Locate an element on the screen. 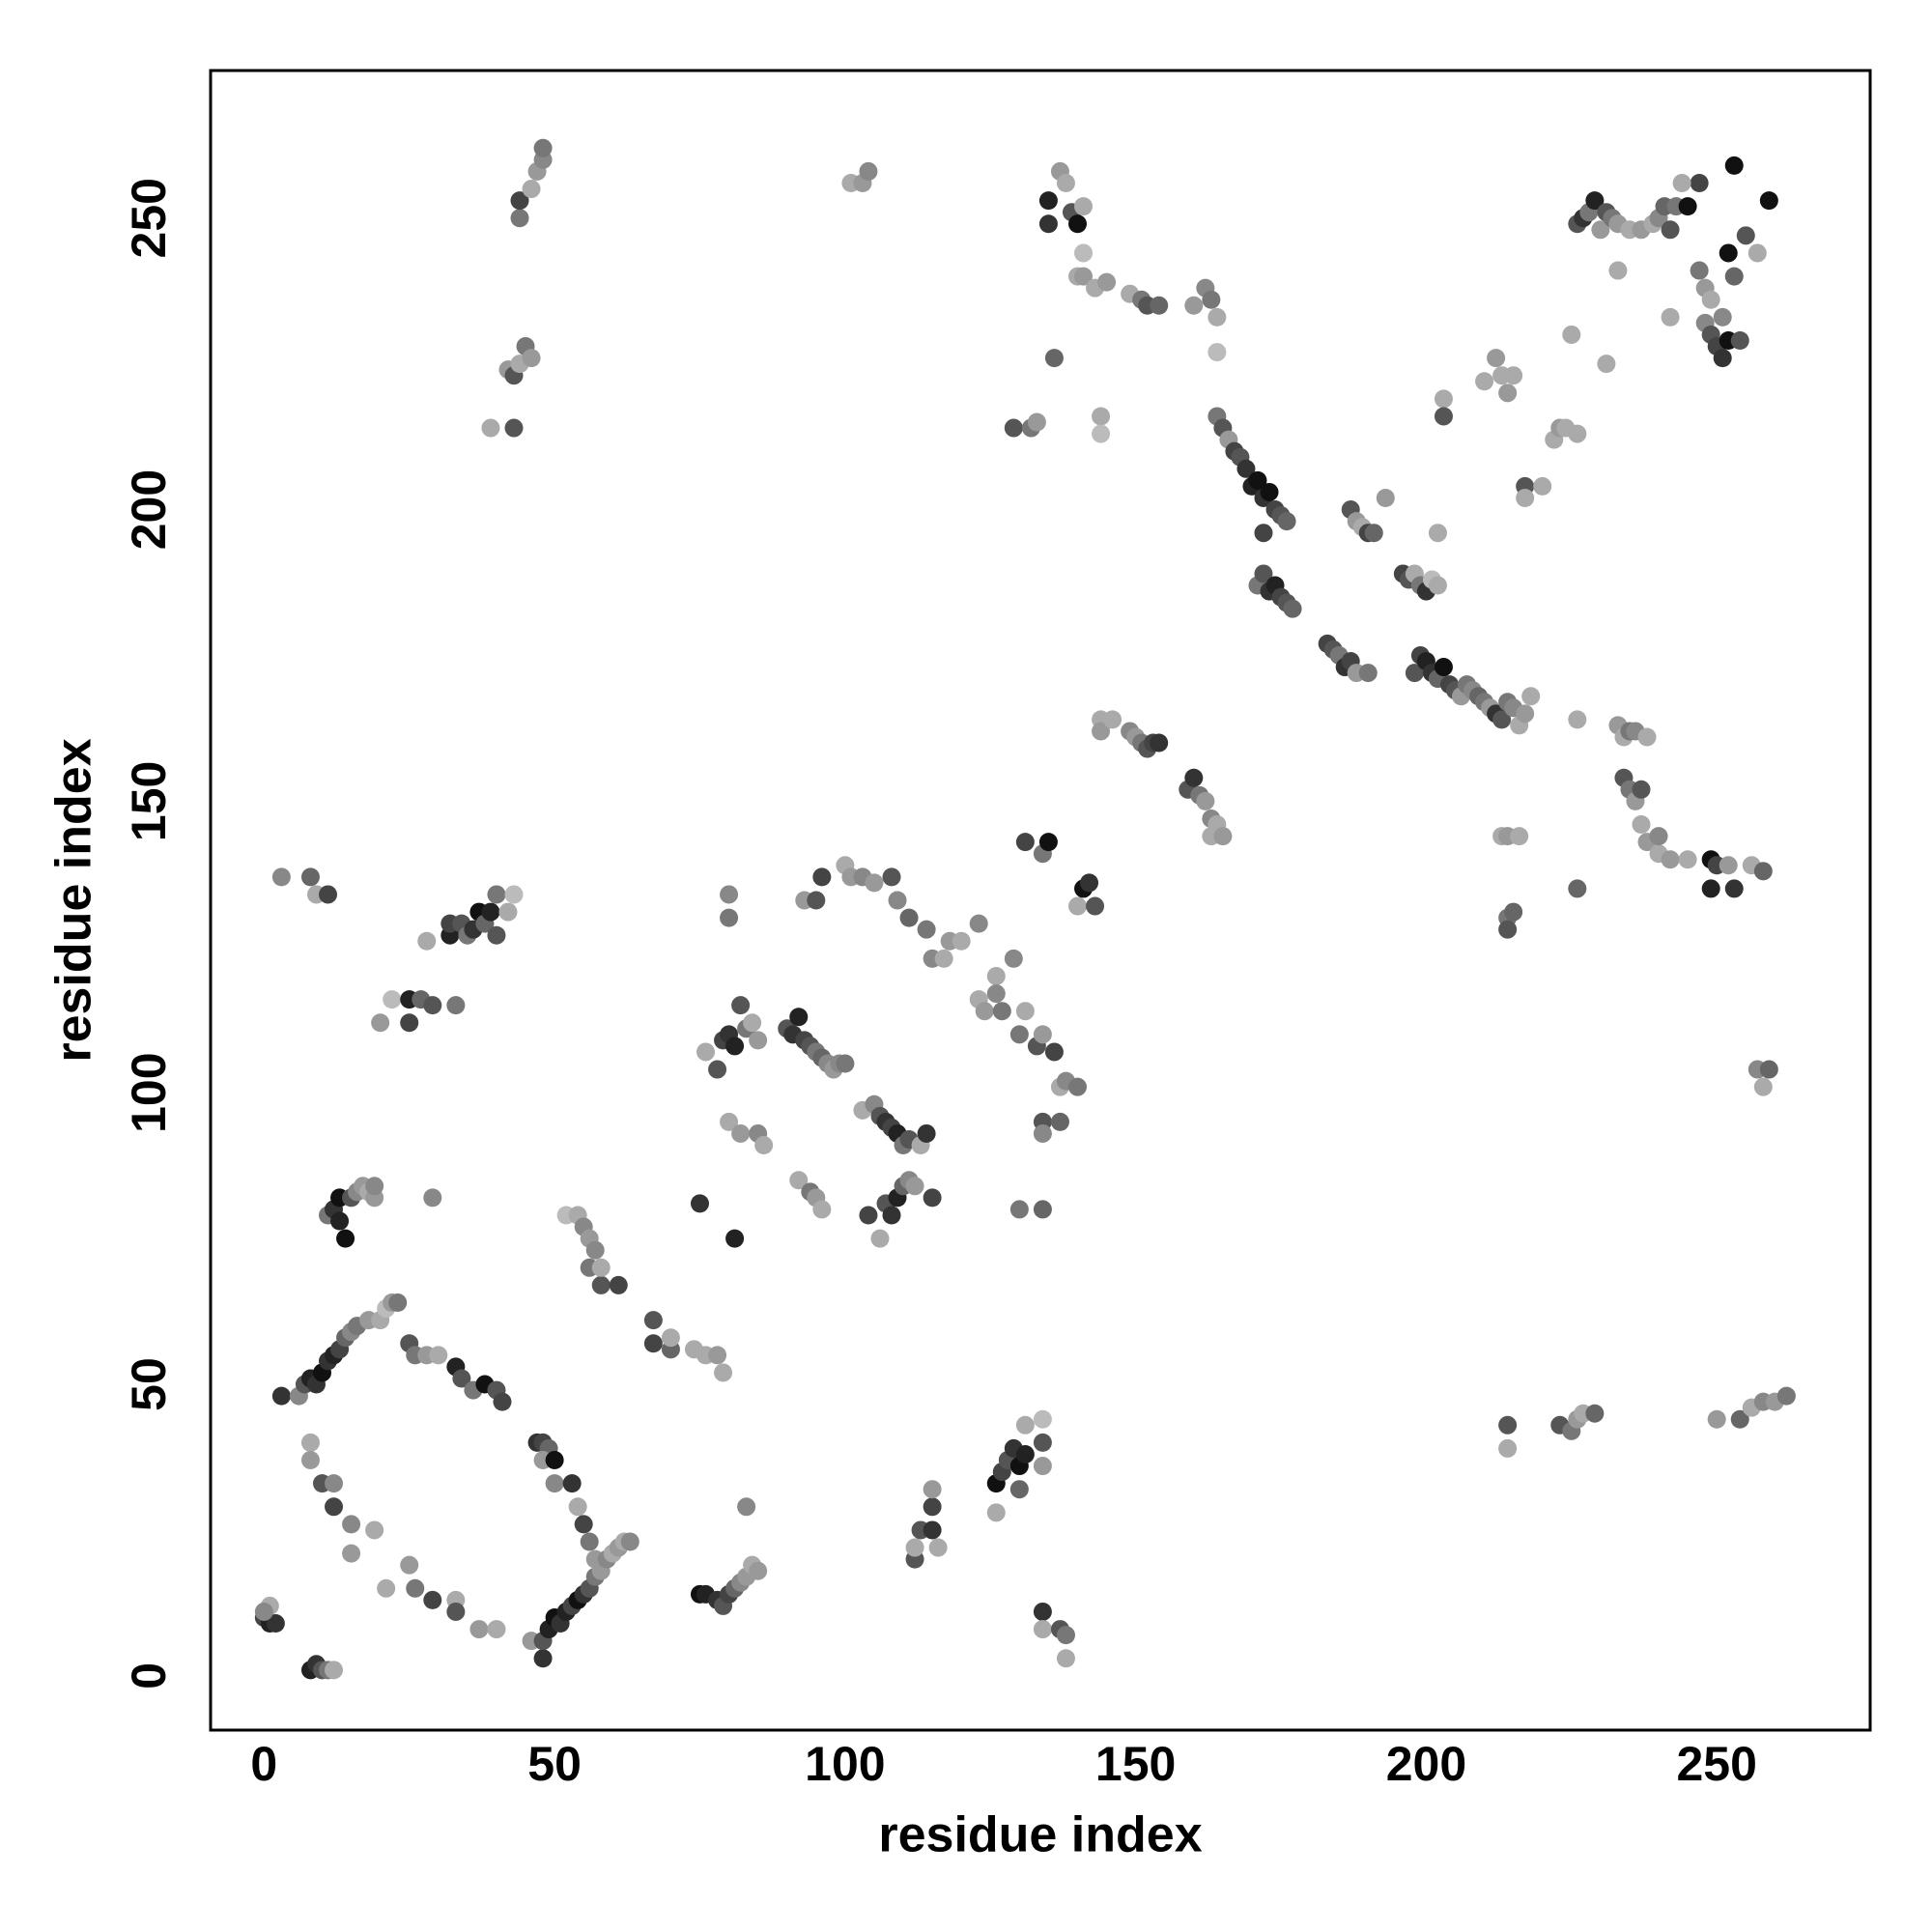 The image size is (1932, 1932). y-tick-label: 200 is located at coordinates (149, 510).